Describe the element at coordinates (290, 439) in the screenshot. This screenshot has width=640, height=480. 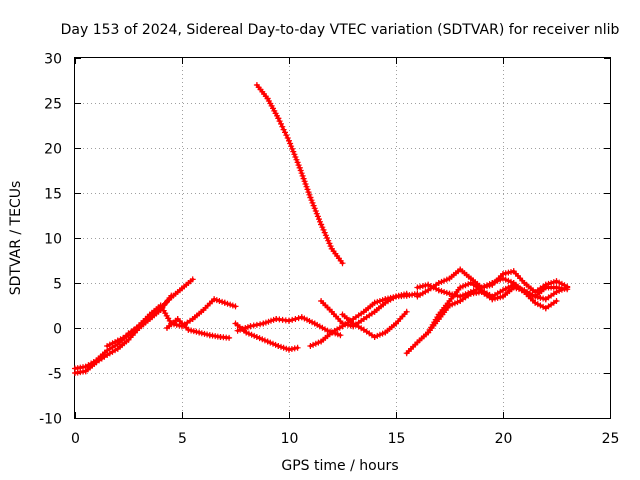
I see `x-tick-label: 10` at that location.